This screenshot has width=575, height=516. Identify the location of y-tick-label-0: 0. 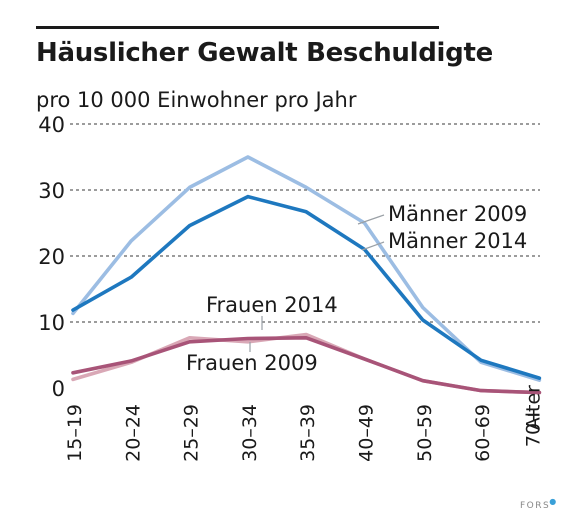
(58, 389).